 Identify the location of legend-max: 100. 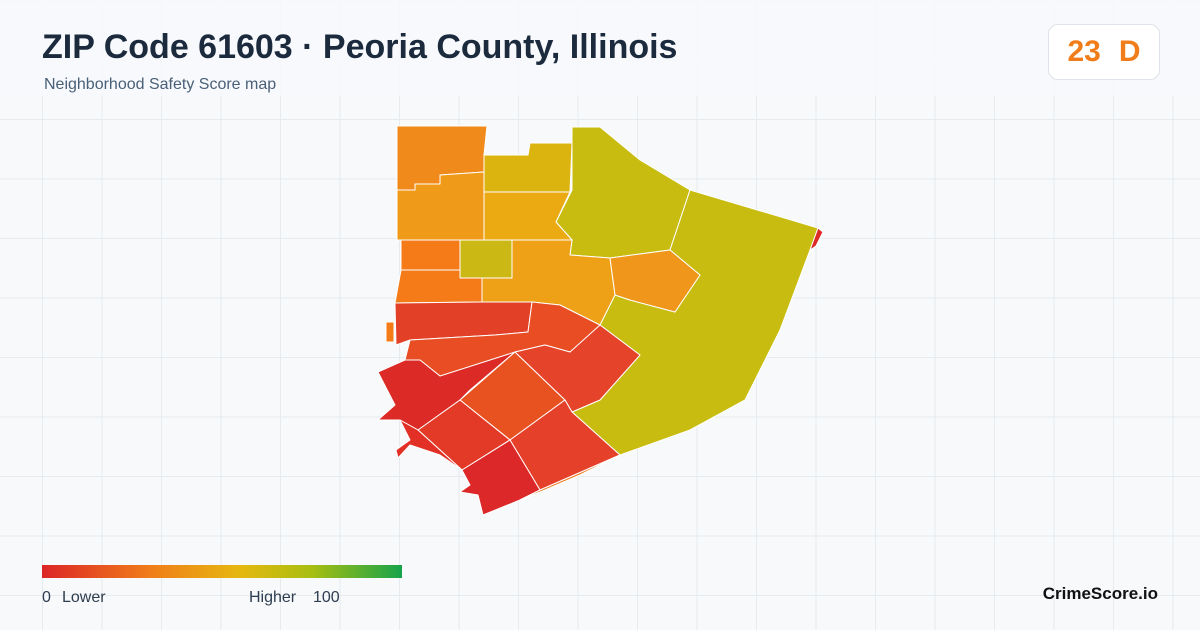
(326, 597).